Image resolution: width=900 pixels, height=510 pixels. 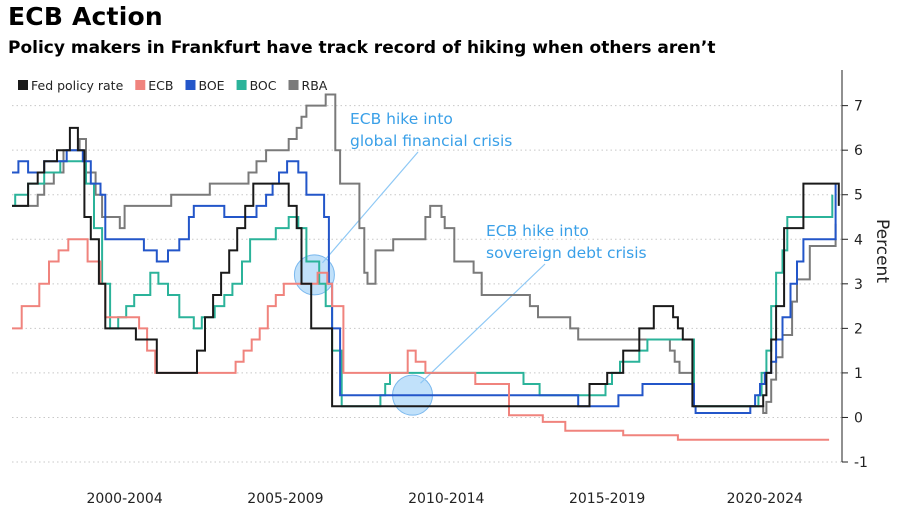 I want to click on y-tick-label: 2, so click(x=858, y=329).